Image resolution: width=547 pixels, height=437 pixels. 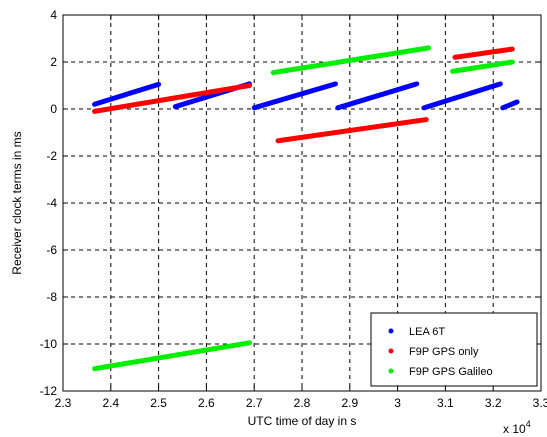 What do you see at coordinates (254, 403) in the screenshot?
I see `x-tick-label: 2.7` at bounding box center [254, 403].